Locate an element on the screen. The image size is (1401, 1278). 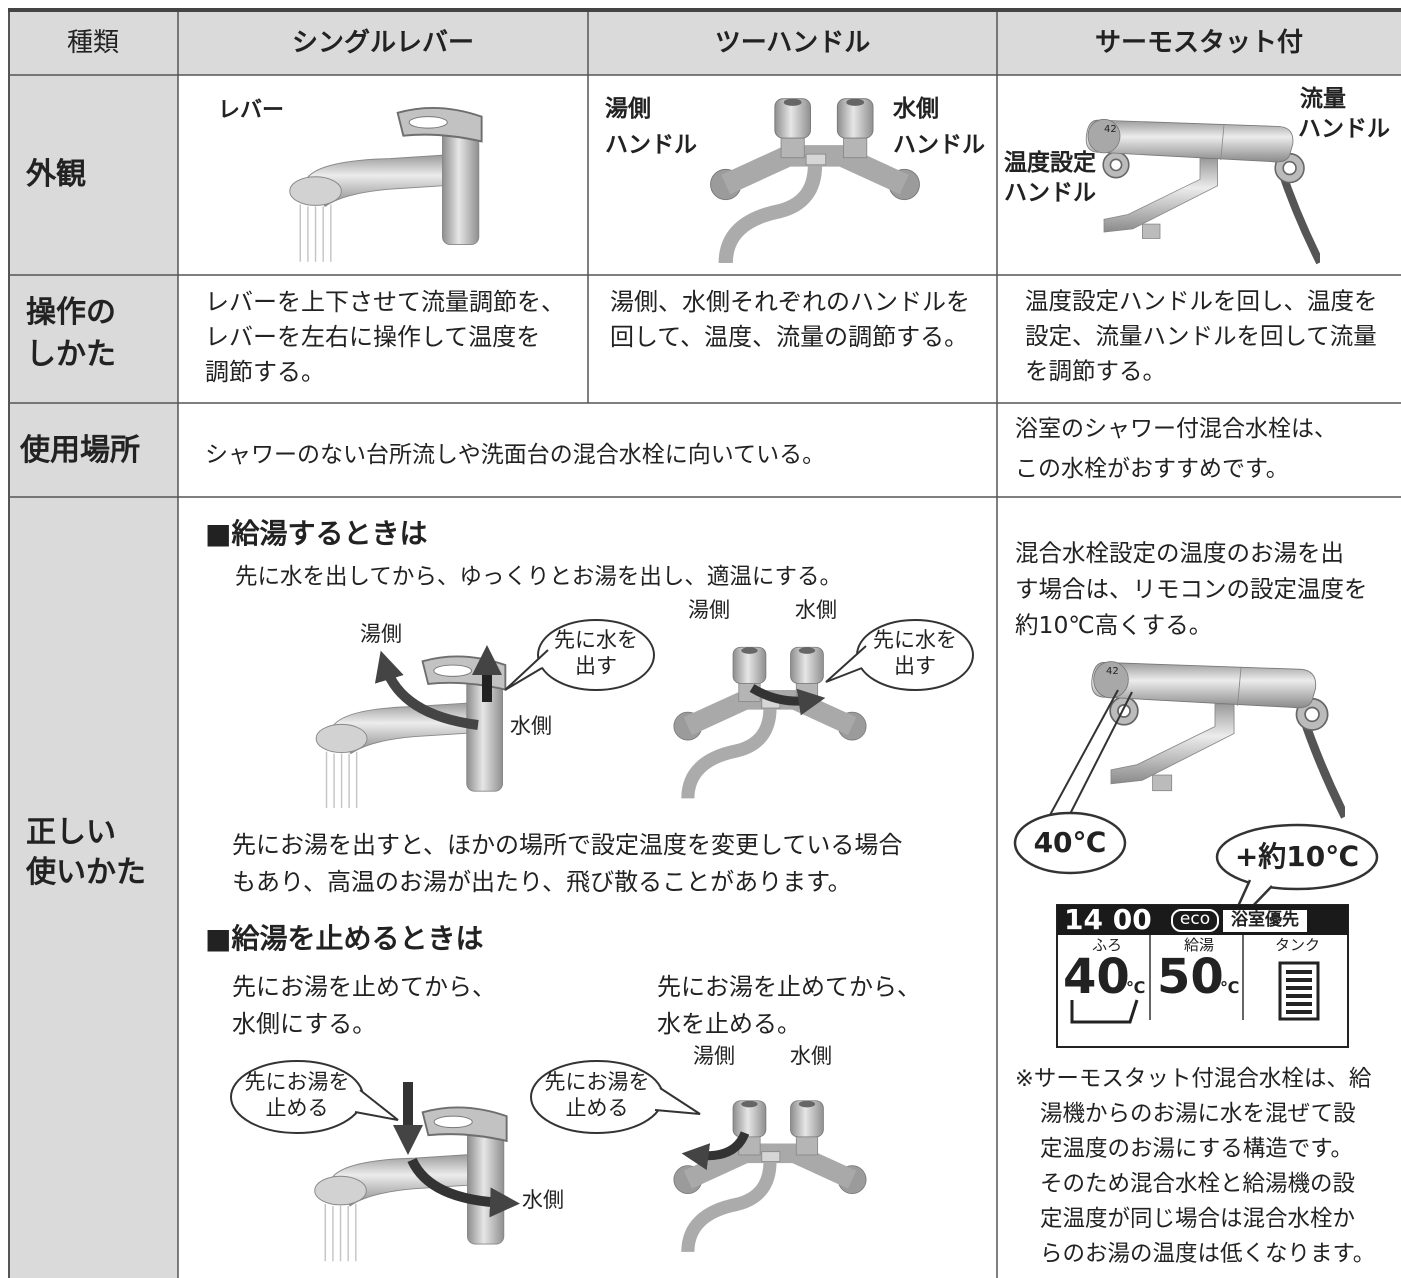
callout-line is located at coordinates (1091, 754).